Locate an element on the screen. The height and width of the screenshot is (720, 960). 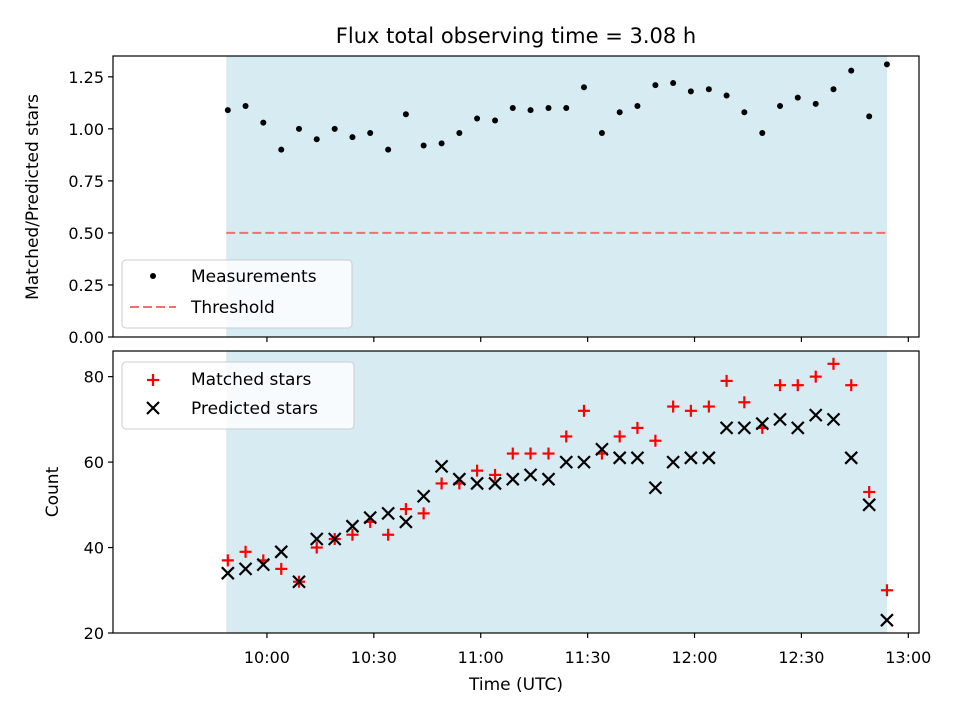
legend-predicted-marker is located at coordinates (153, 408).